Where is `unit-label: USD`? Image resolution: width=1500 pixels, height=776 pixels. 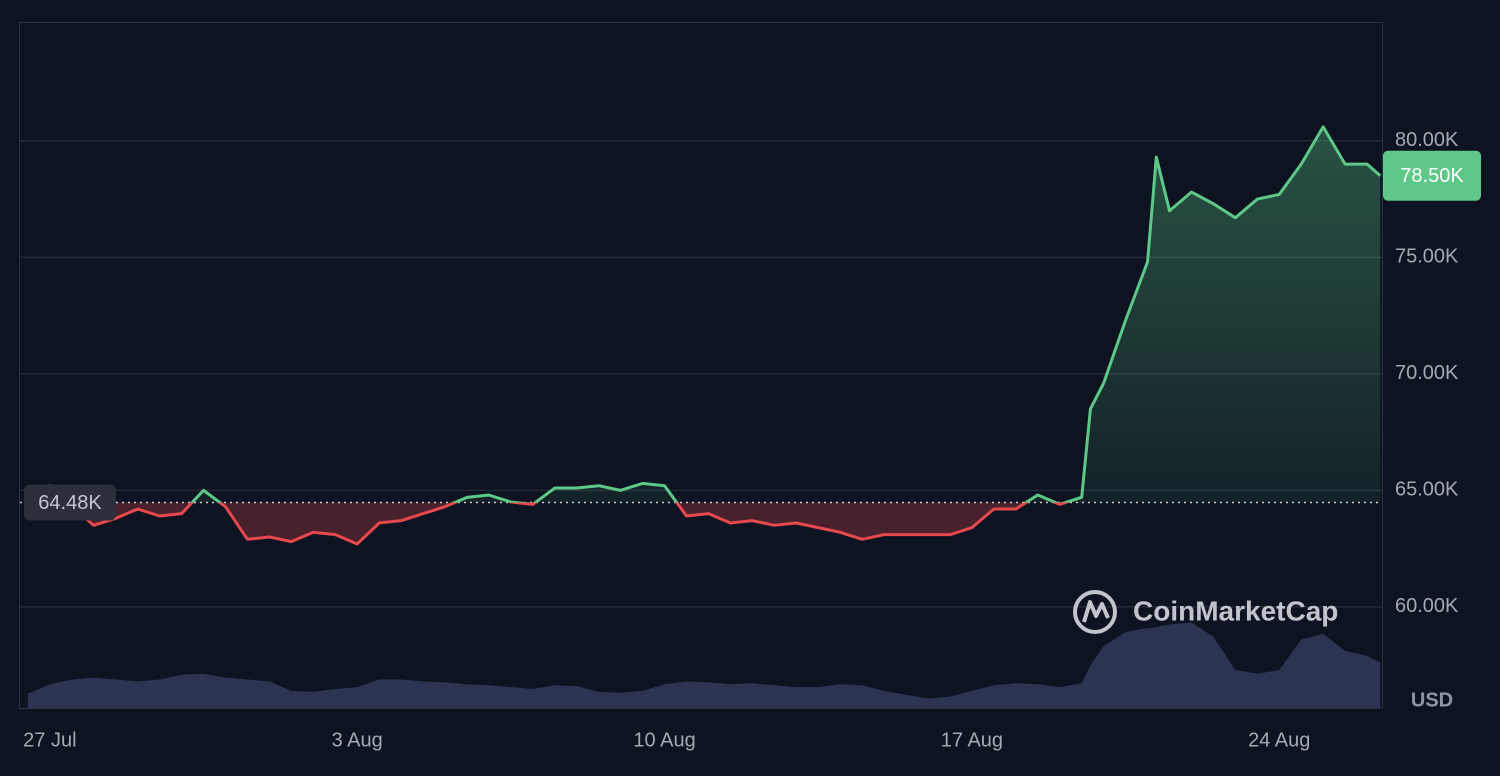
unit-label: USD is located at coordinates (1432, 700).